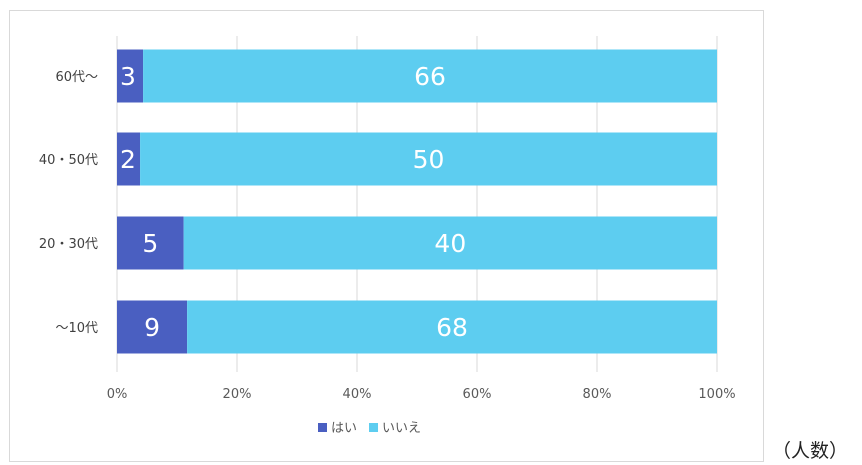 This screenshot has width=862, height=465. I want to click on x-tick-label: 20%, so click(237, 394).